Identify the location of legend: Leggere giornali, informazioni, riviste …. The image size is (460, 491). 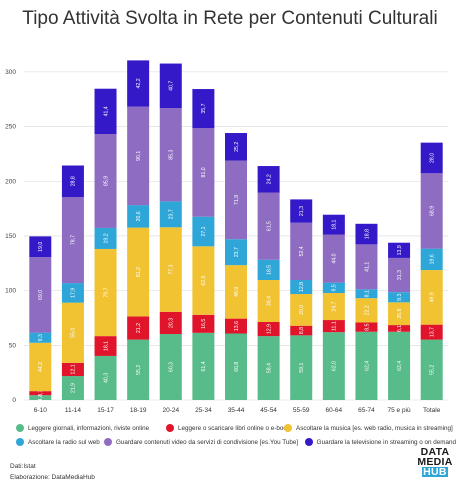
(236, 438).